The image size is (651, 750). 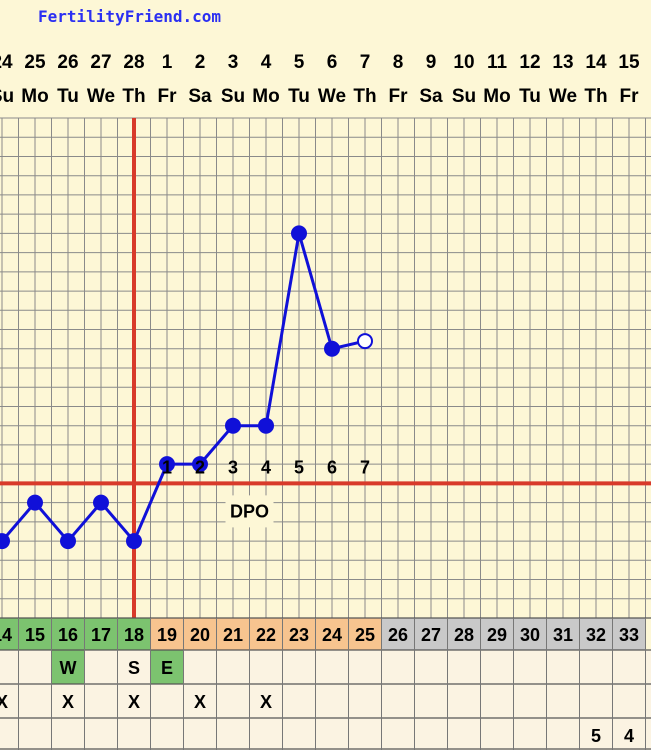 I want to click on temperature-point-open, so click(x=365, y=341).